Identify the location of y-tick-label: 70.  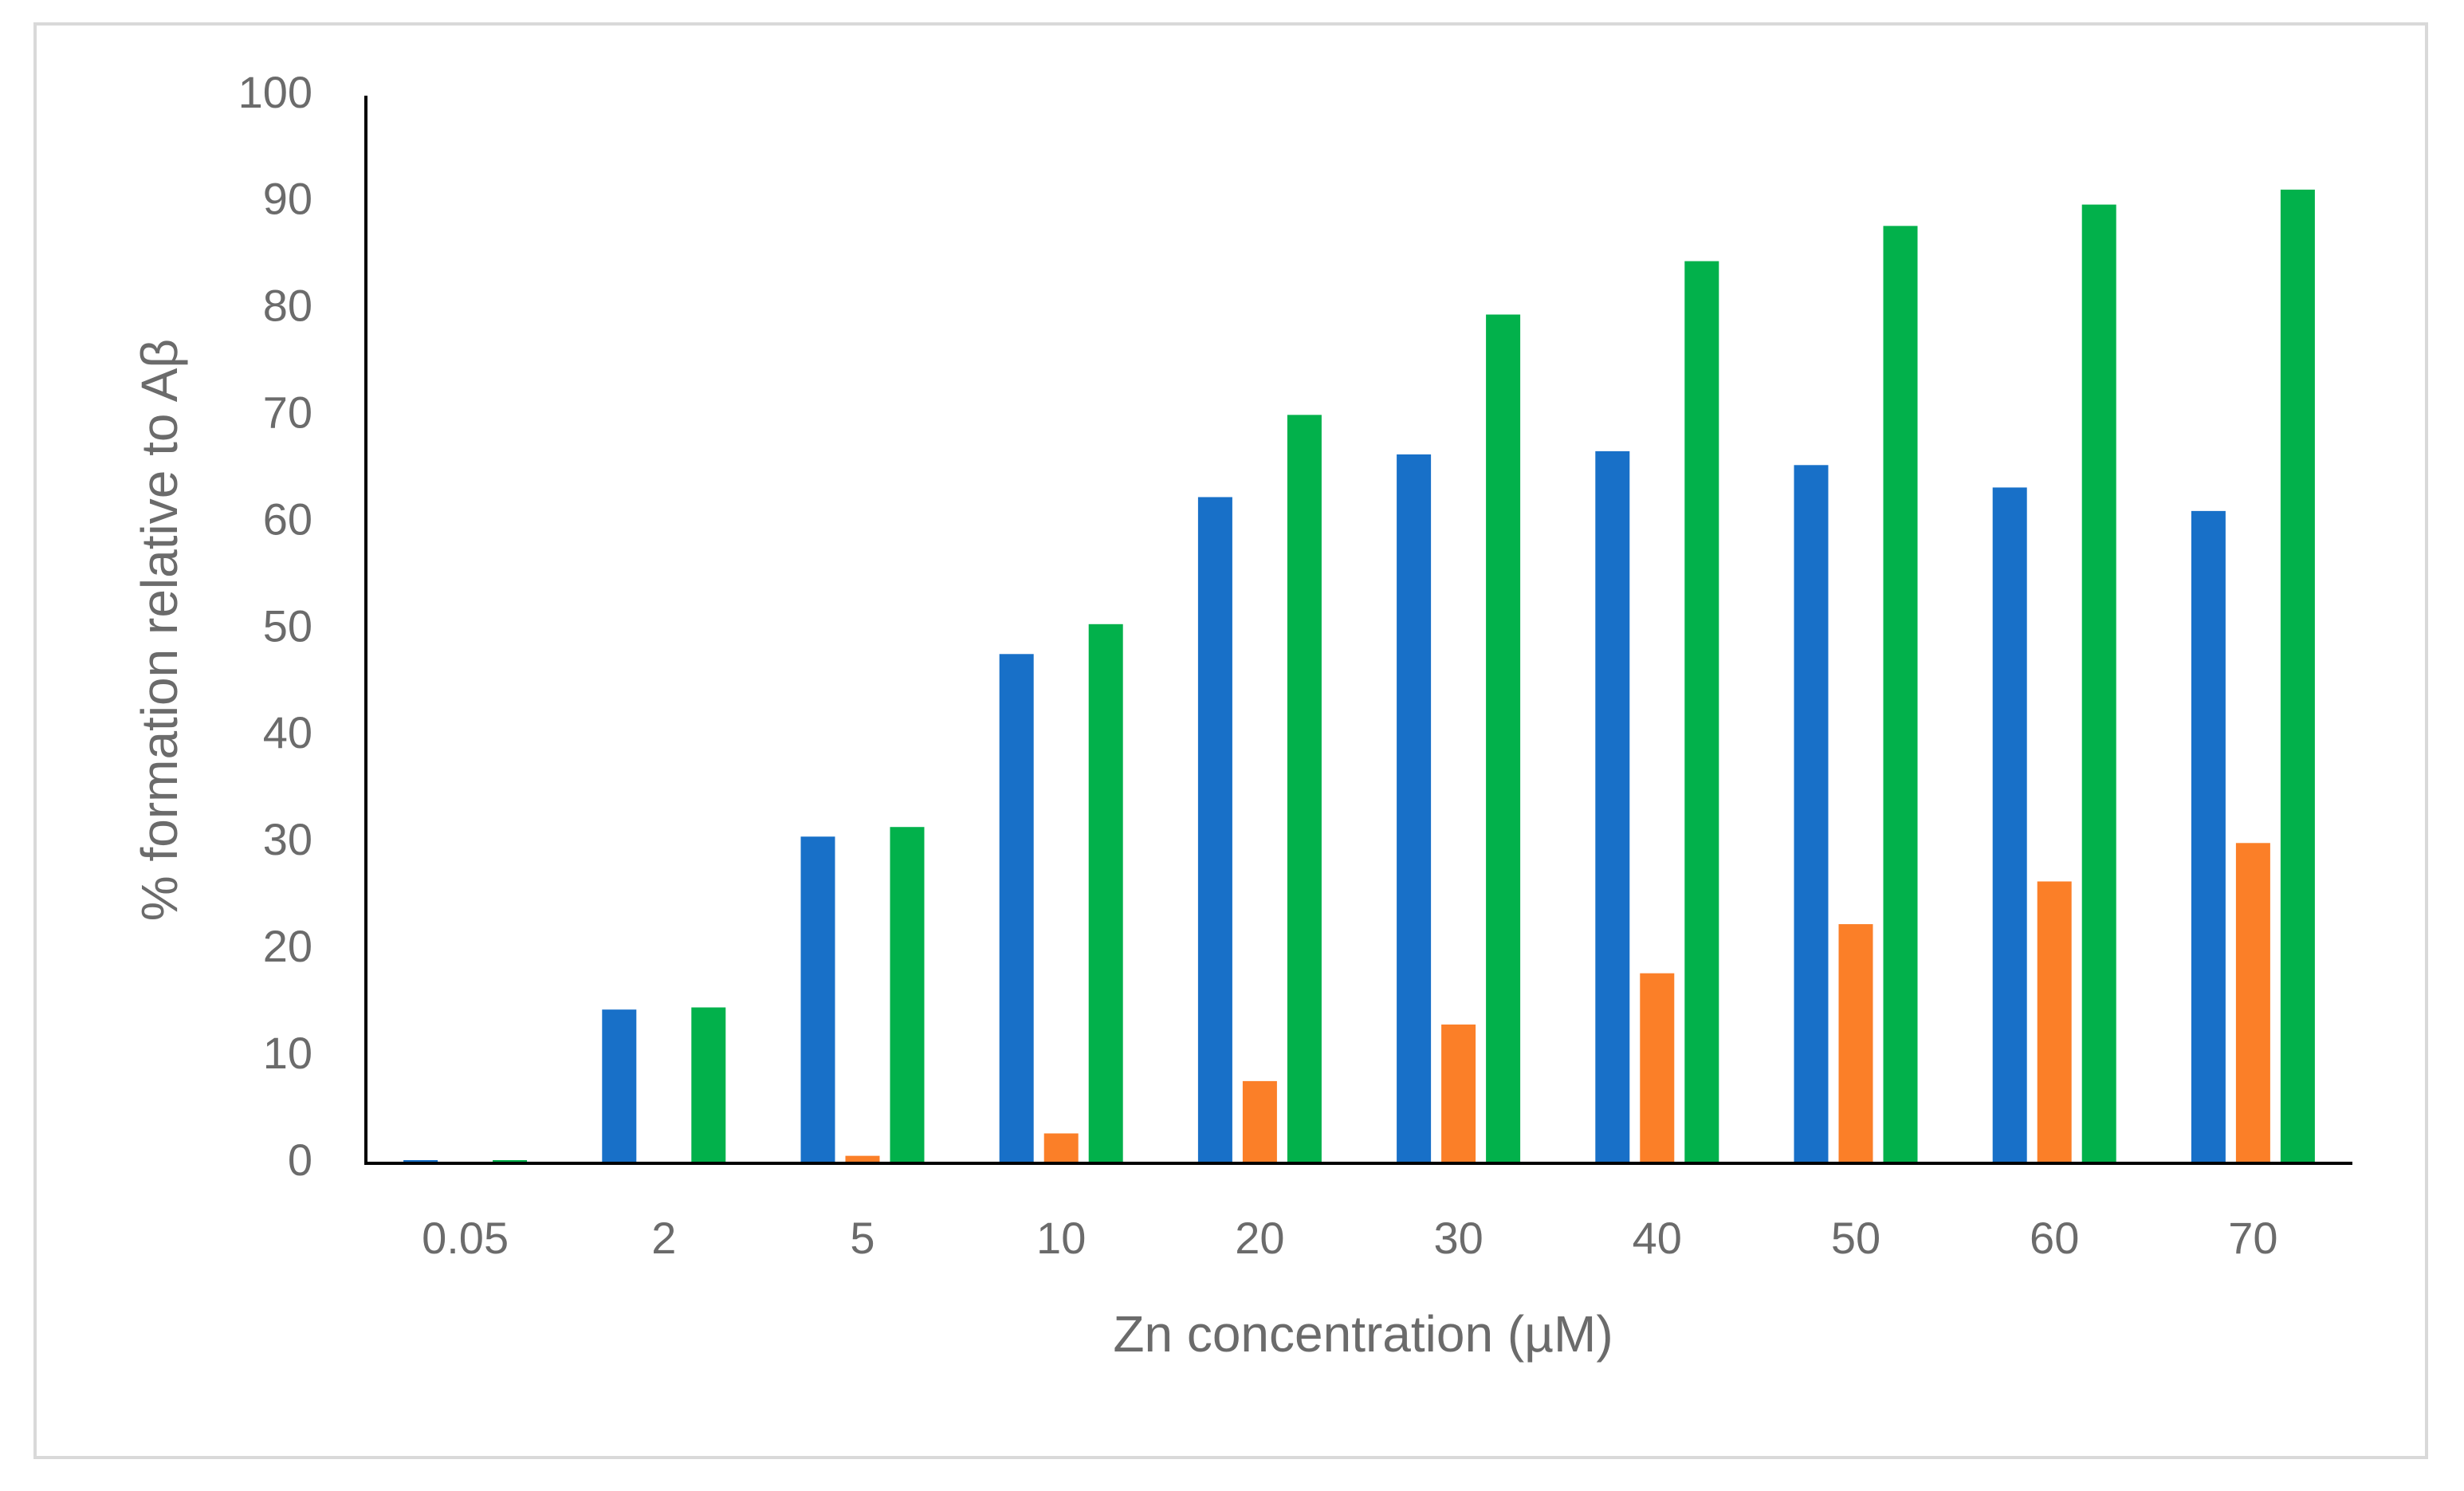
(287, 412).